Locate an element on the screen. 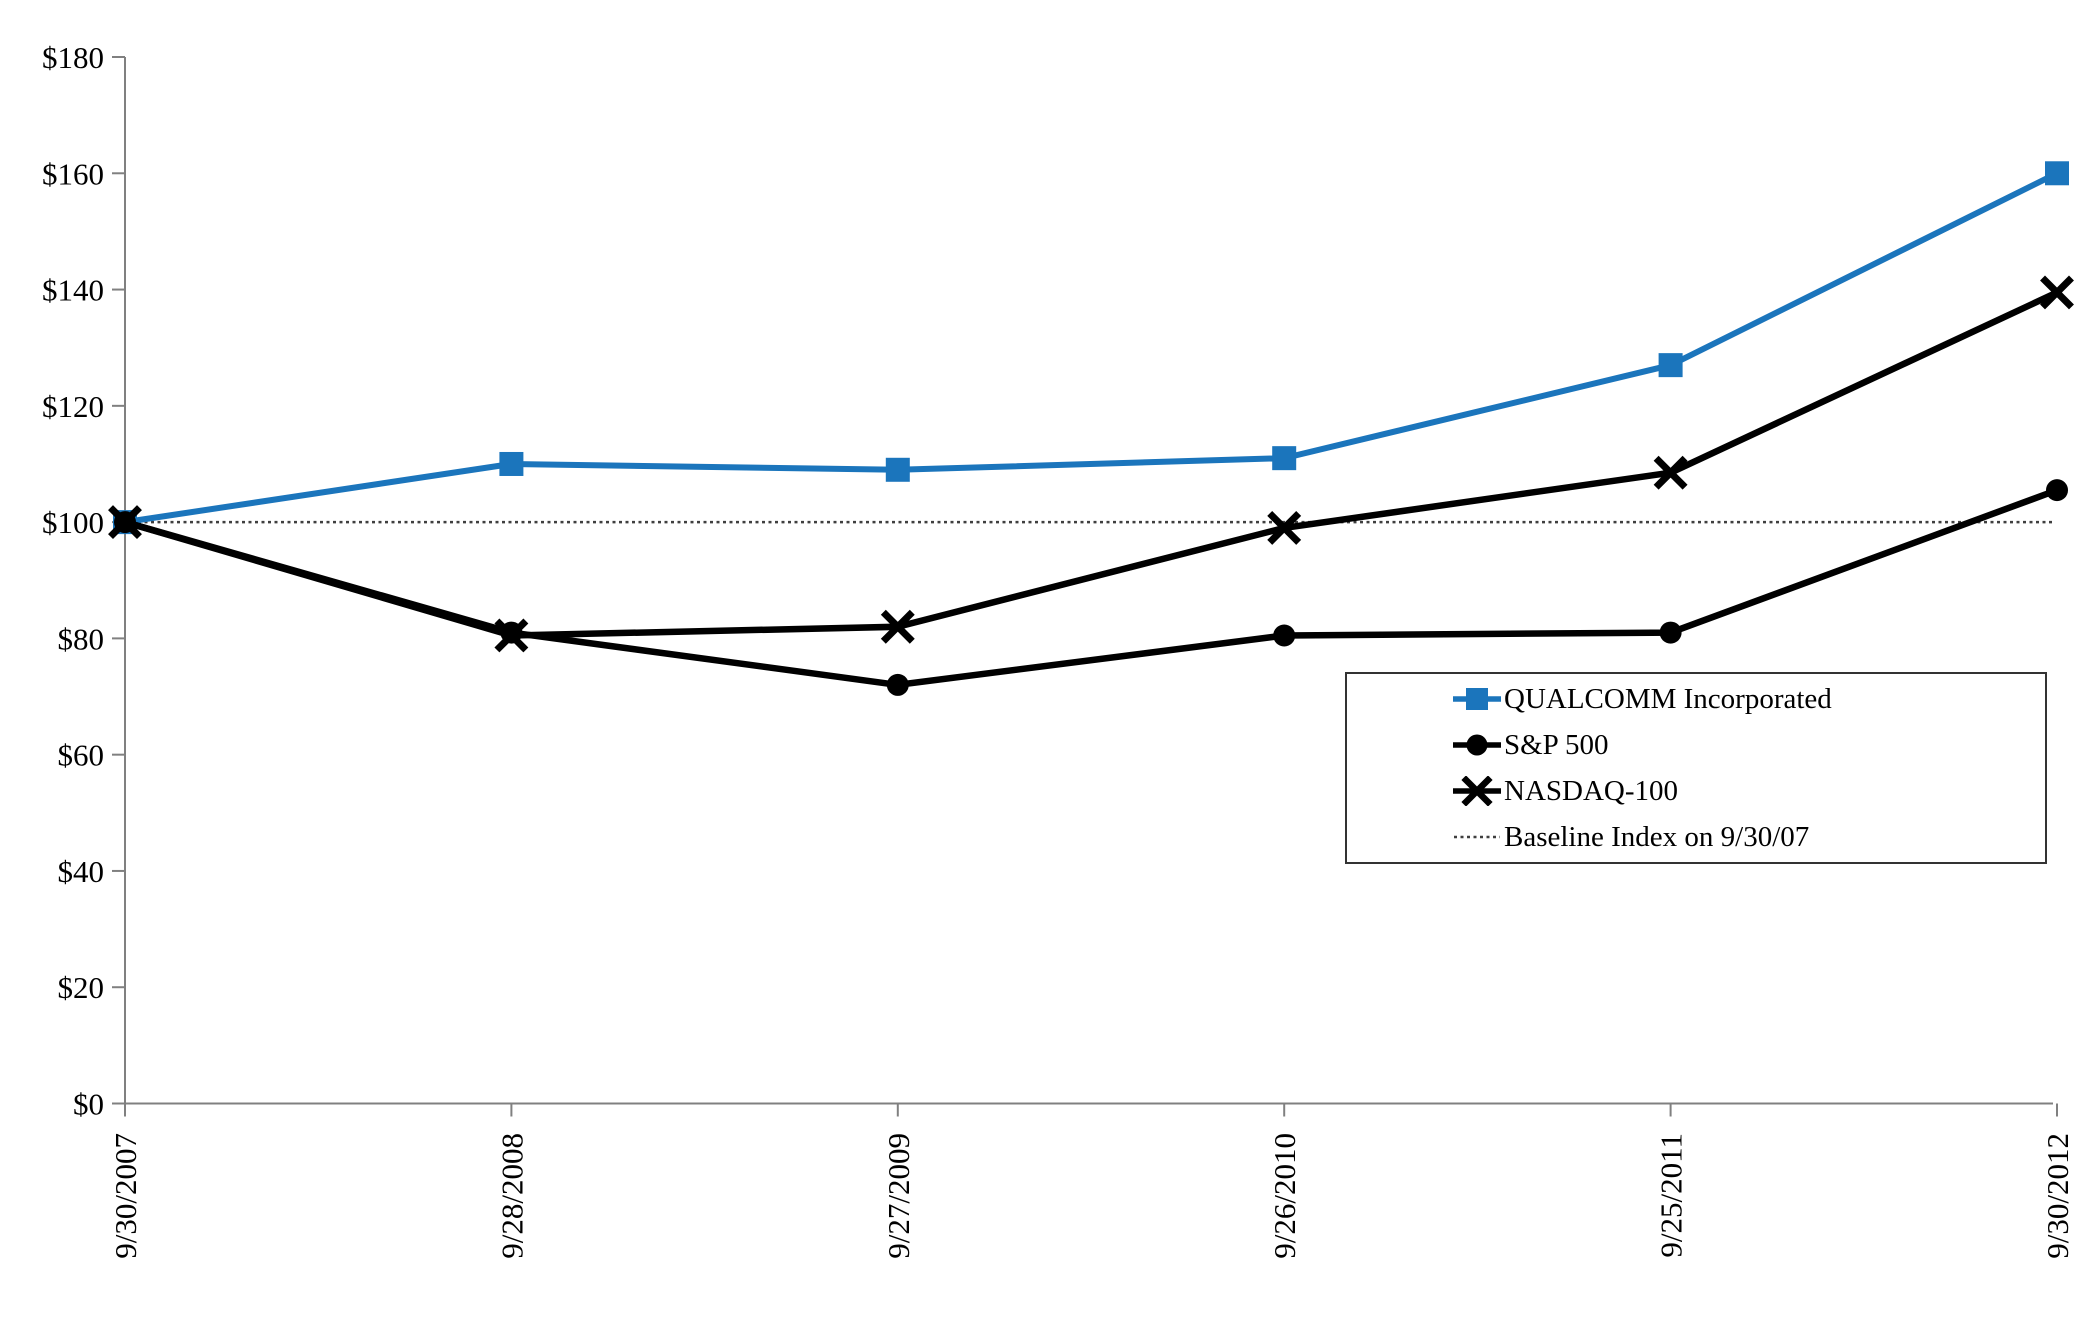 The image size is (2100, 1317). legend-item-sp500: S&P 500 is located at coordinates (1749, 745).